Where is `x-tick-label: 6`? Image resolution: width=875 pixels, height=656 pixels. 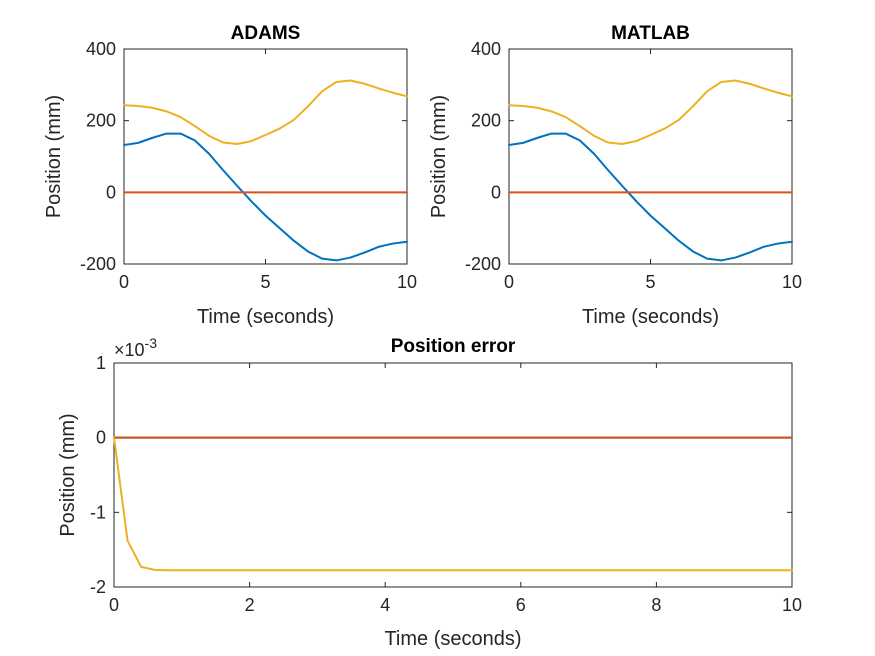
x-tick-label: 6 is located at coordinates (521, 605).